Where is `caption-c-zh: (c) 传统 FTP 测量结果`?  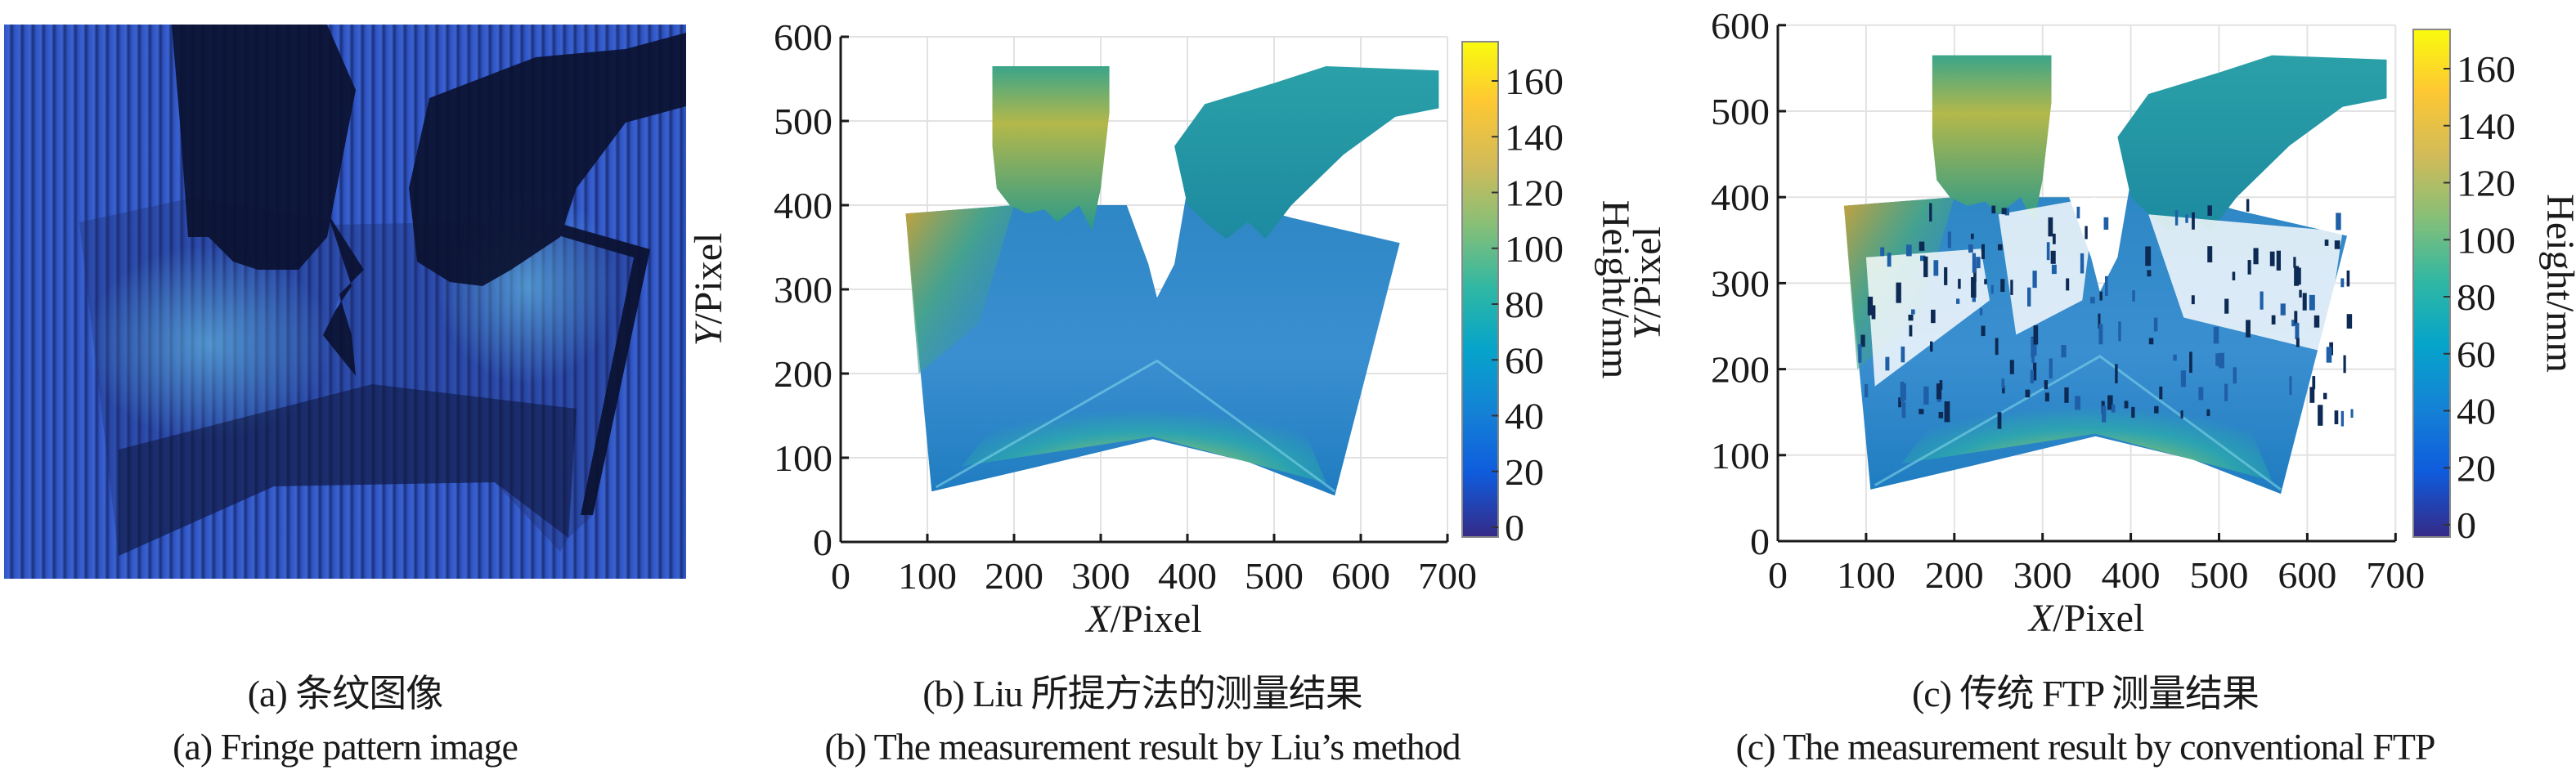
caption-c-zh: (c) 传统 FTP 测量结果 is located at coordinates (2085, 694).